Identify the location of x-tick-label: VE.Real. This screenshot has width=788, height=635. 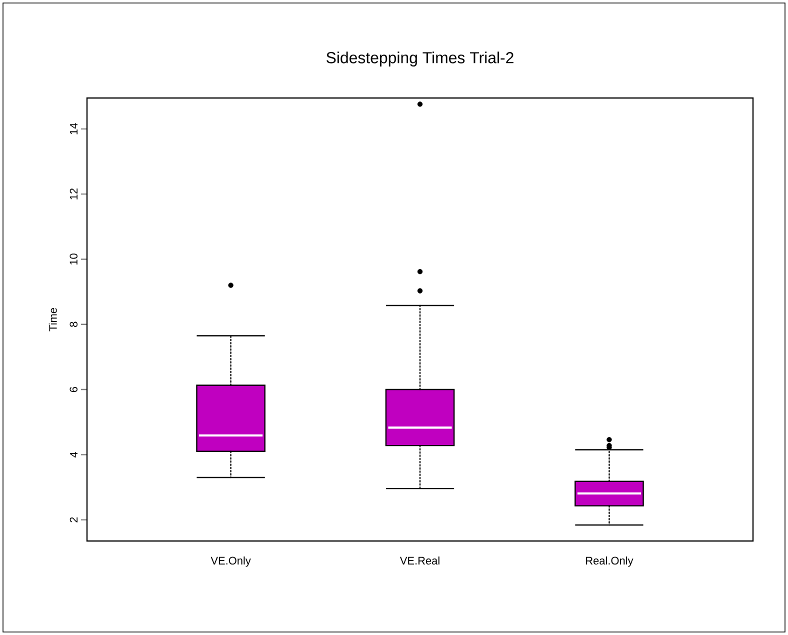
(420, 560).